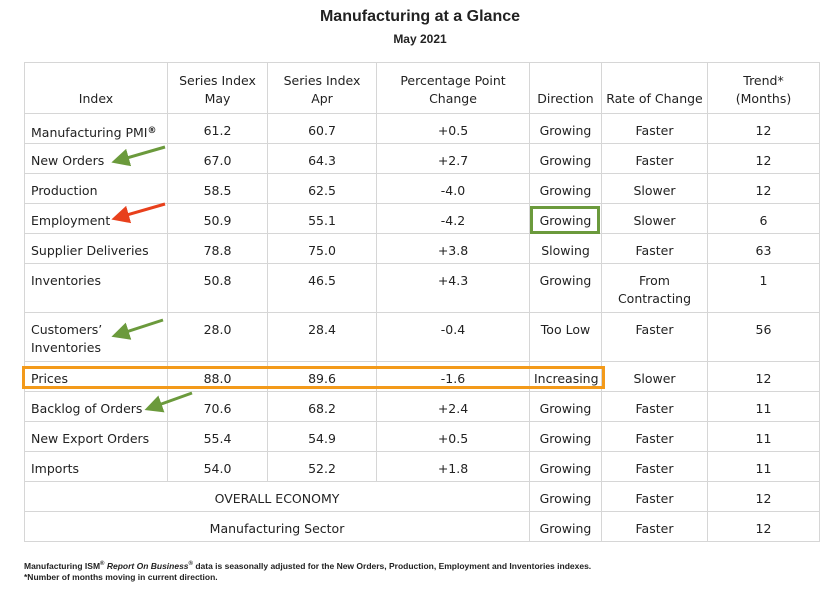  What do you see at coordinates (96, 248) in the screenshot?
I see `row-index: Supplier Deliveries` at bounding box center [96, 248].